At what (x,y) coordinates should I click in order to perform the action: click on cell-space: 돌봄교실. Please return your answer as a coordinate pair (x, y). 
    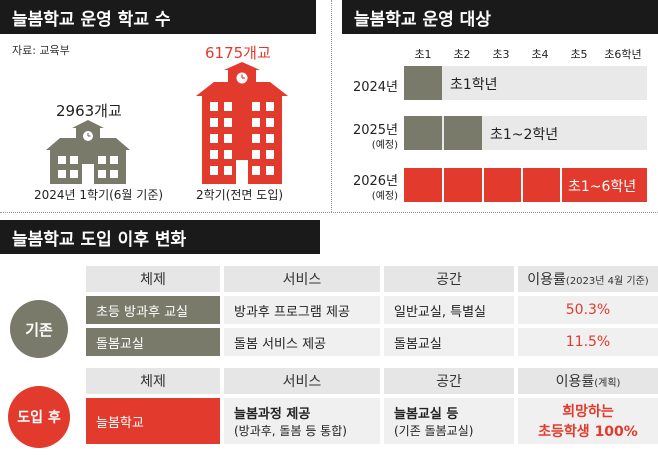
    Looking at the image, I should click on (449, 342).